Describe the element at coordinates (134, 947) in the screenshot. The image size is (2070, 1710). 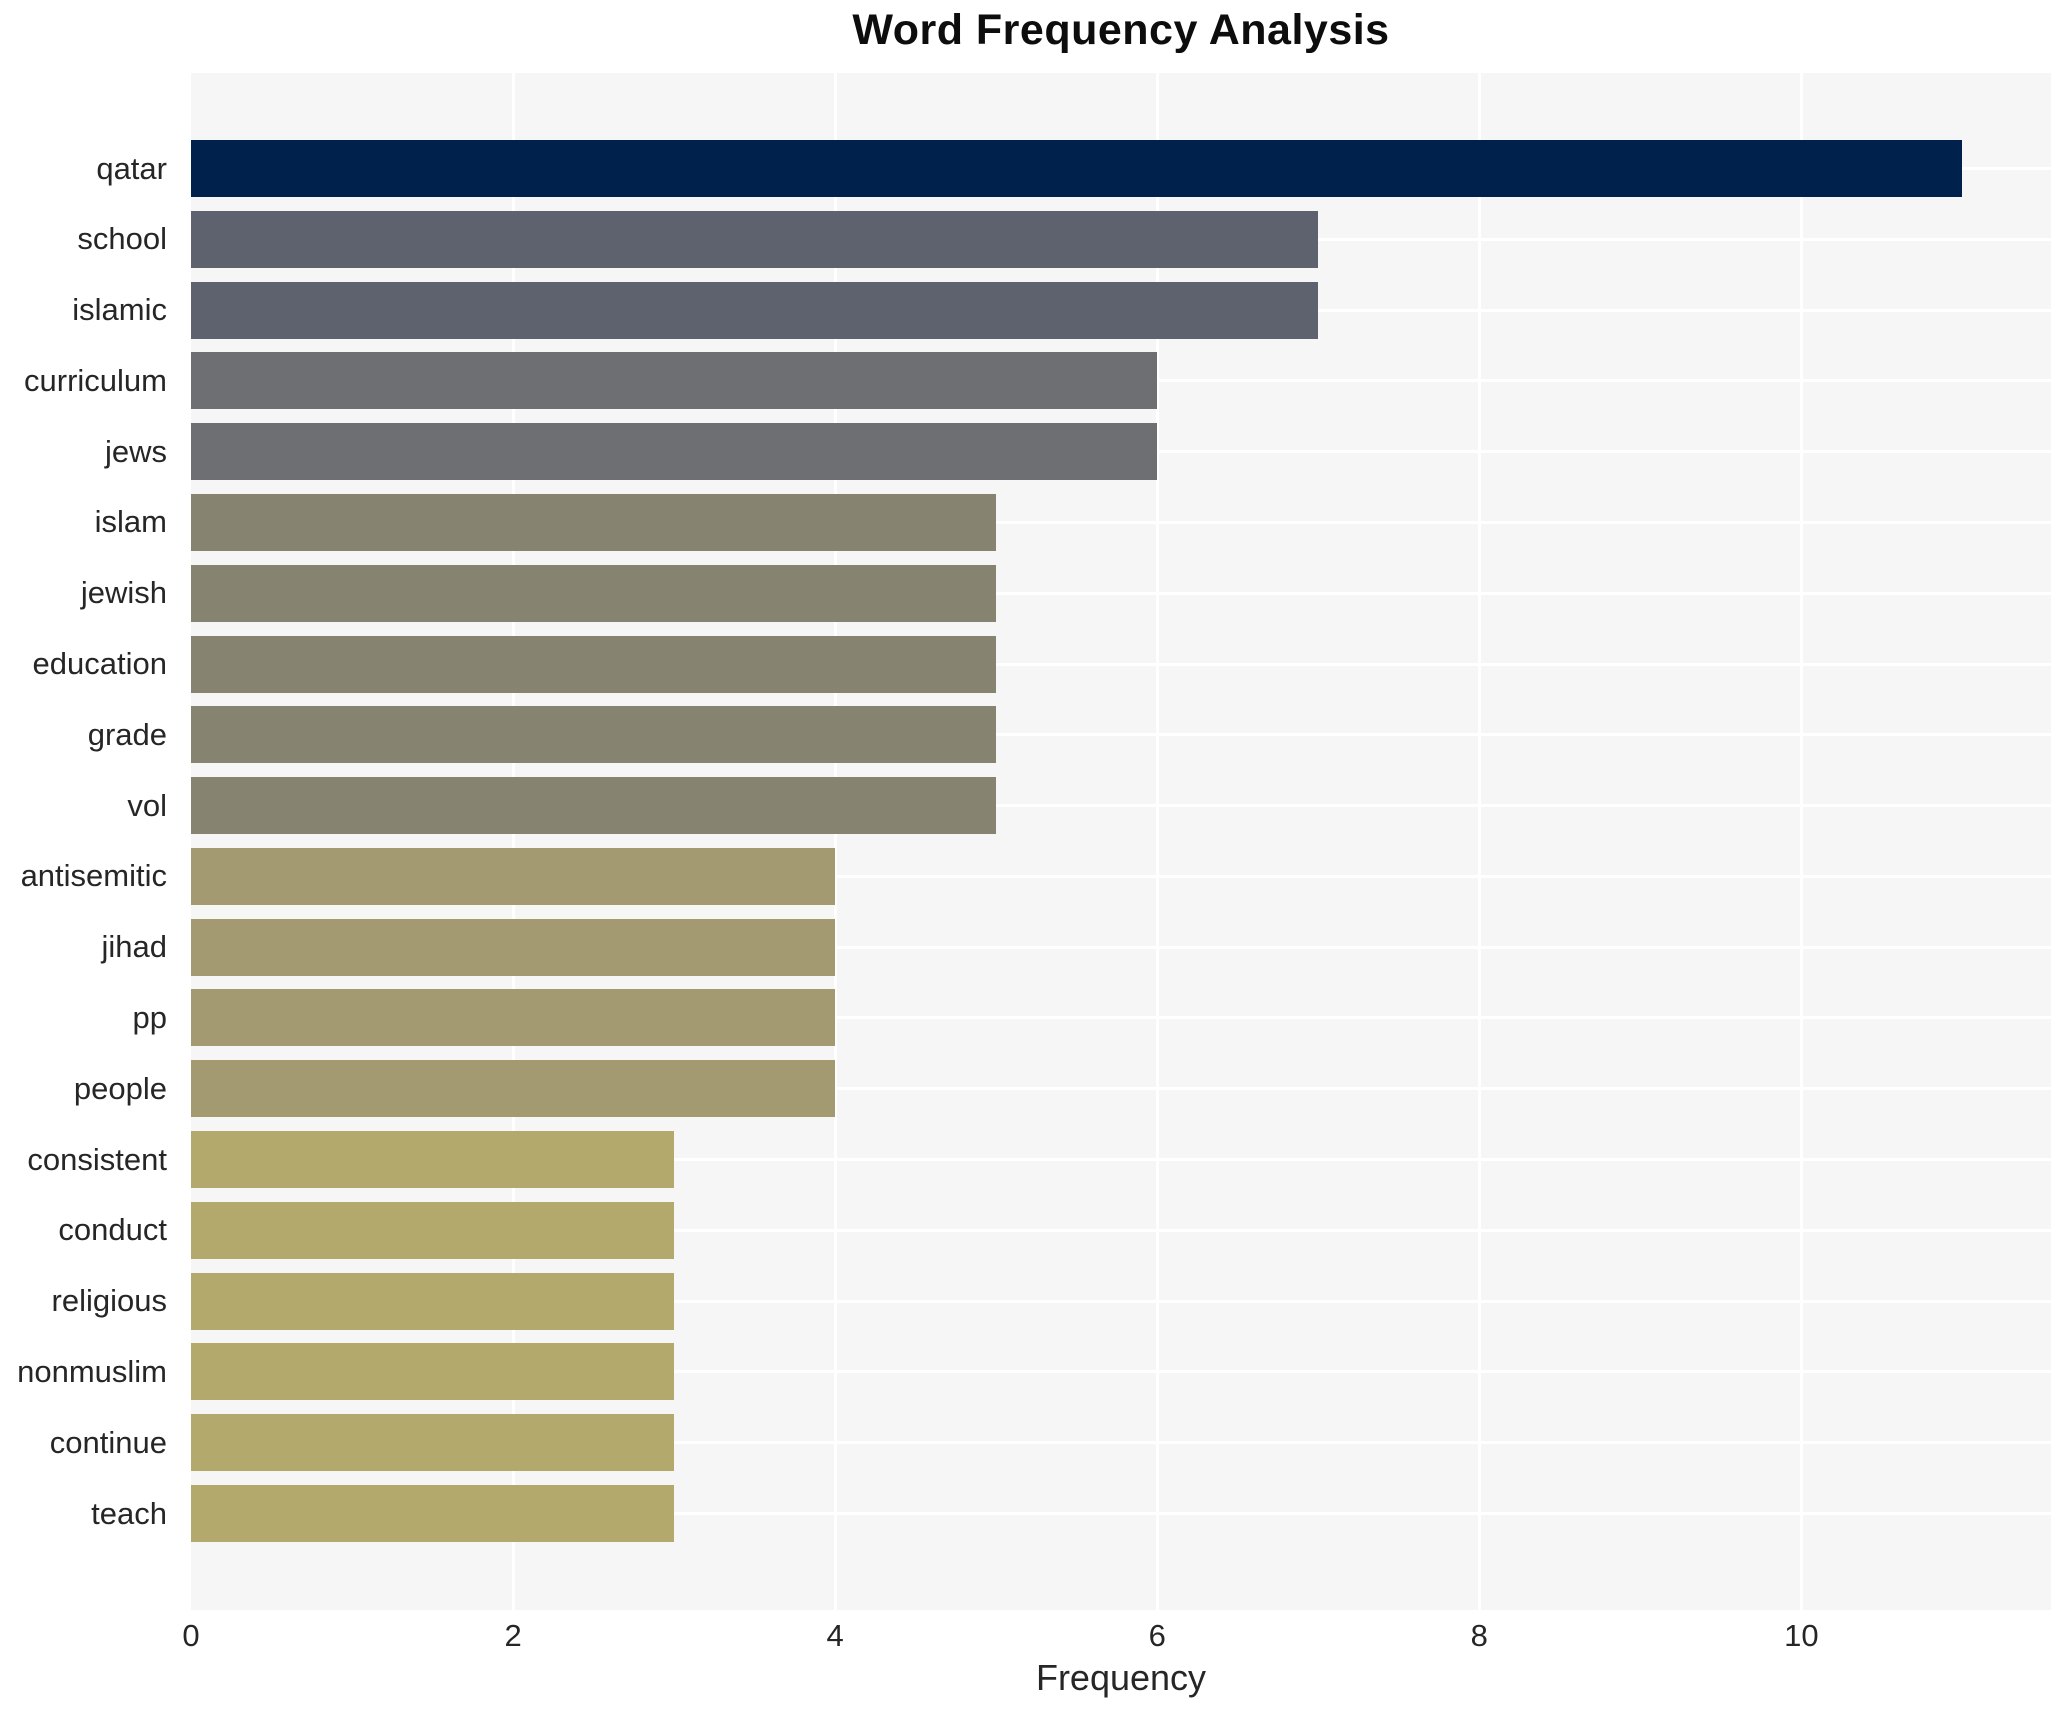
I see `y-tick-label: jihad` at that location.